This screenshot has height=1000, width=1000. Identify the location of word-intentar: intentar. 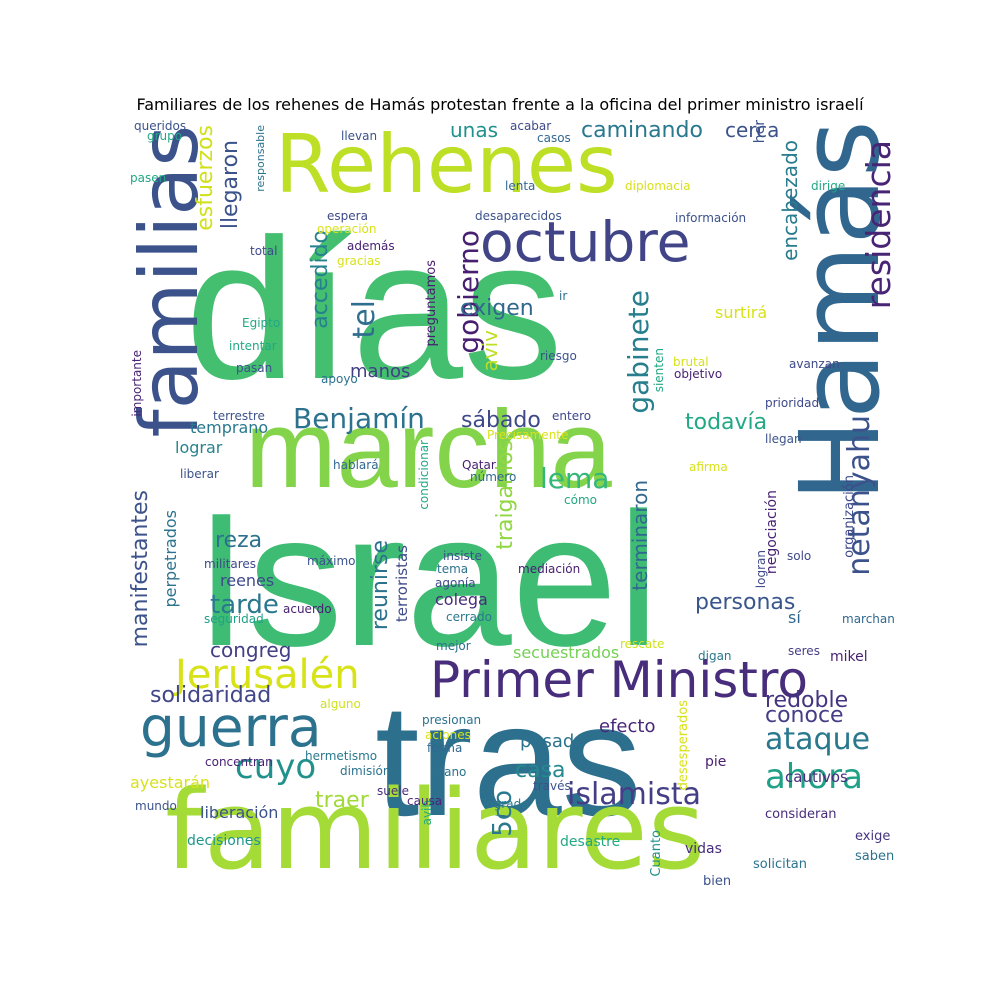
(253, 346).